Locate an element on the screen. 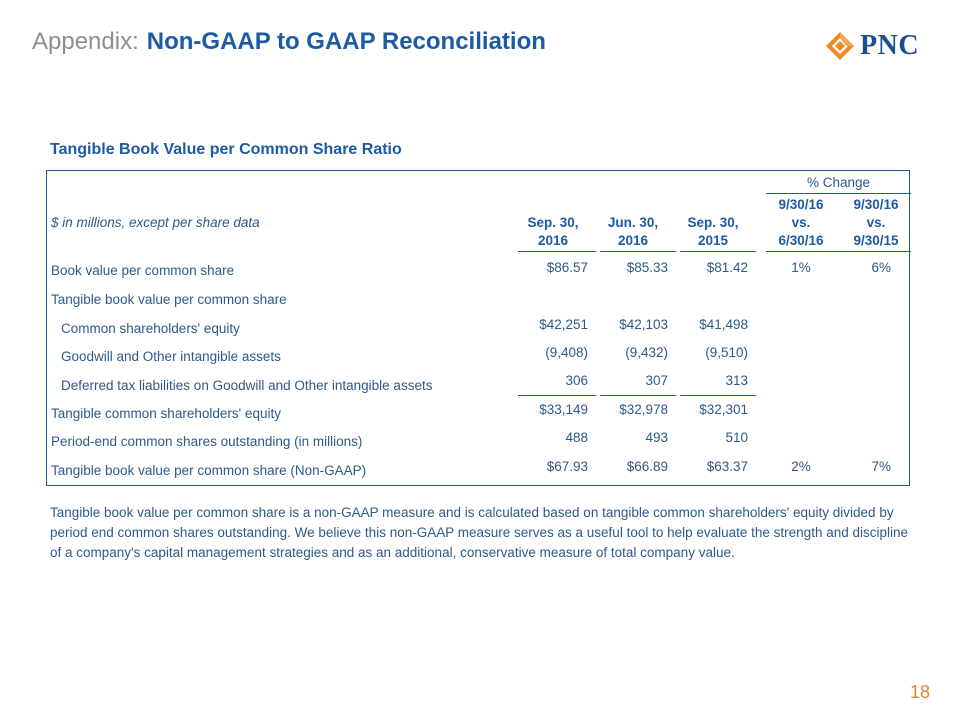  col-header-change-qoq: 9/30/16 vs. 6/30/16 is located at coordinates (801, 223).